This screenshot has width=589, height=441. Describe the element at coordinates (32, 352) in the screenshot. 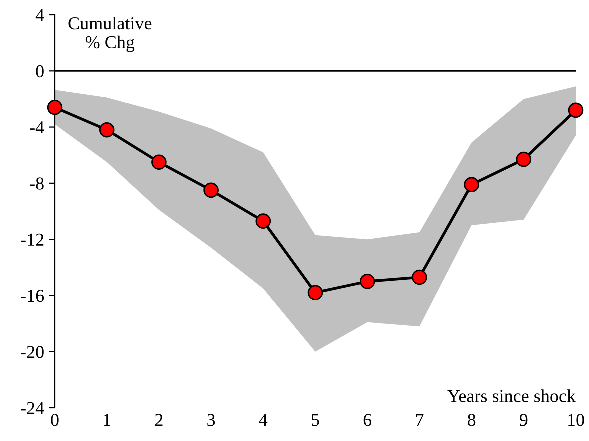

I see `y-tick-label: -20` at that location.